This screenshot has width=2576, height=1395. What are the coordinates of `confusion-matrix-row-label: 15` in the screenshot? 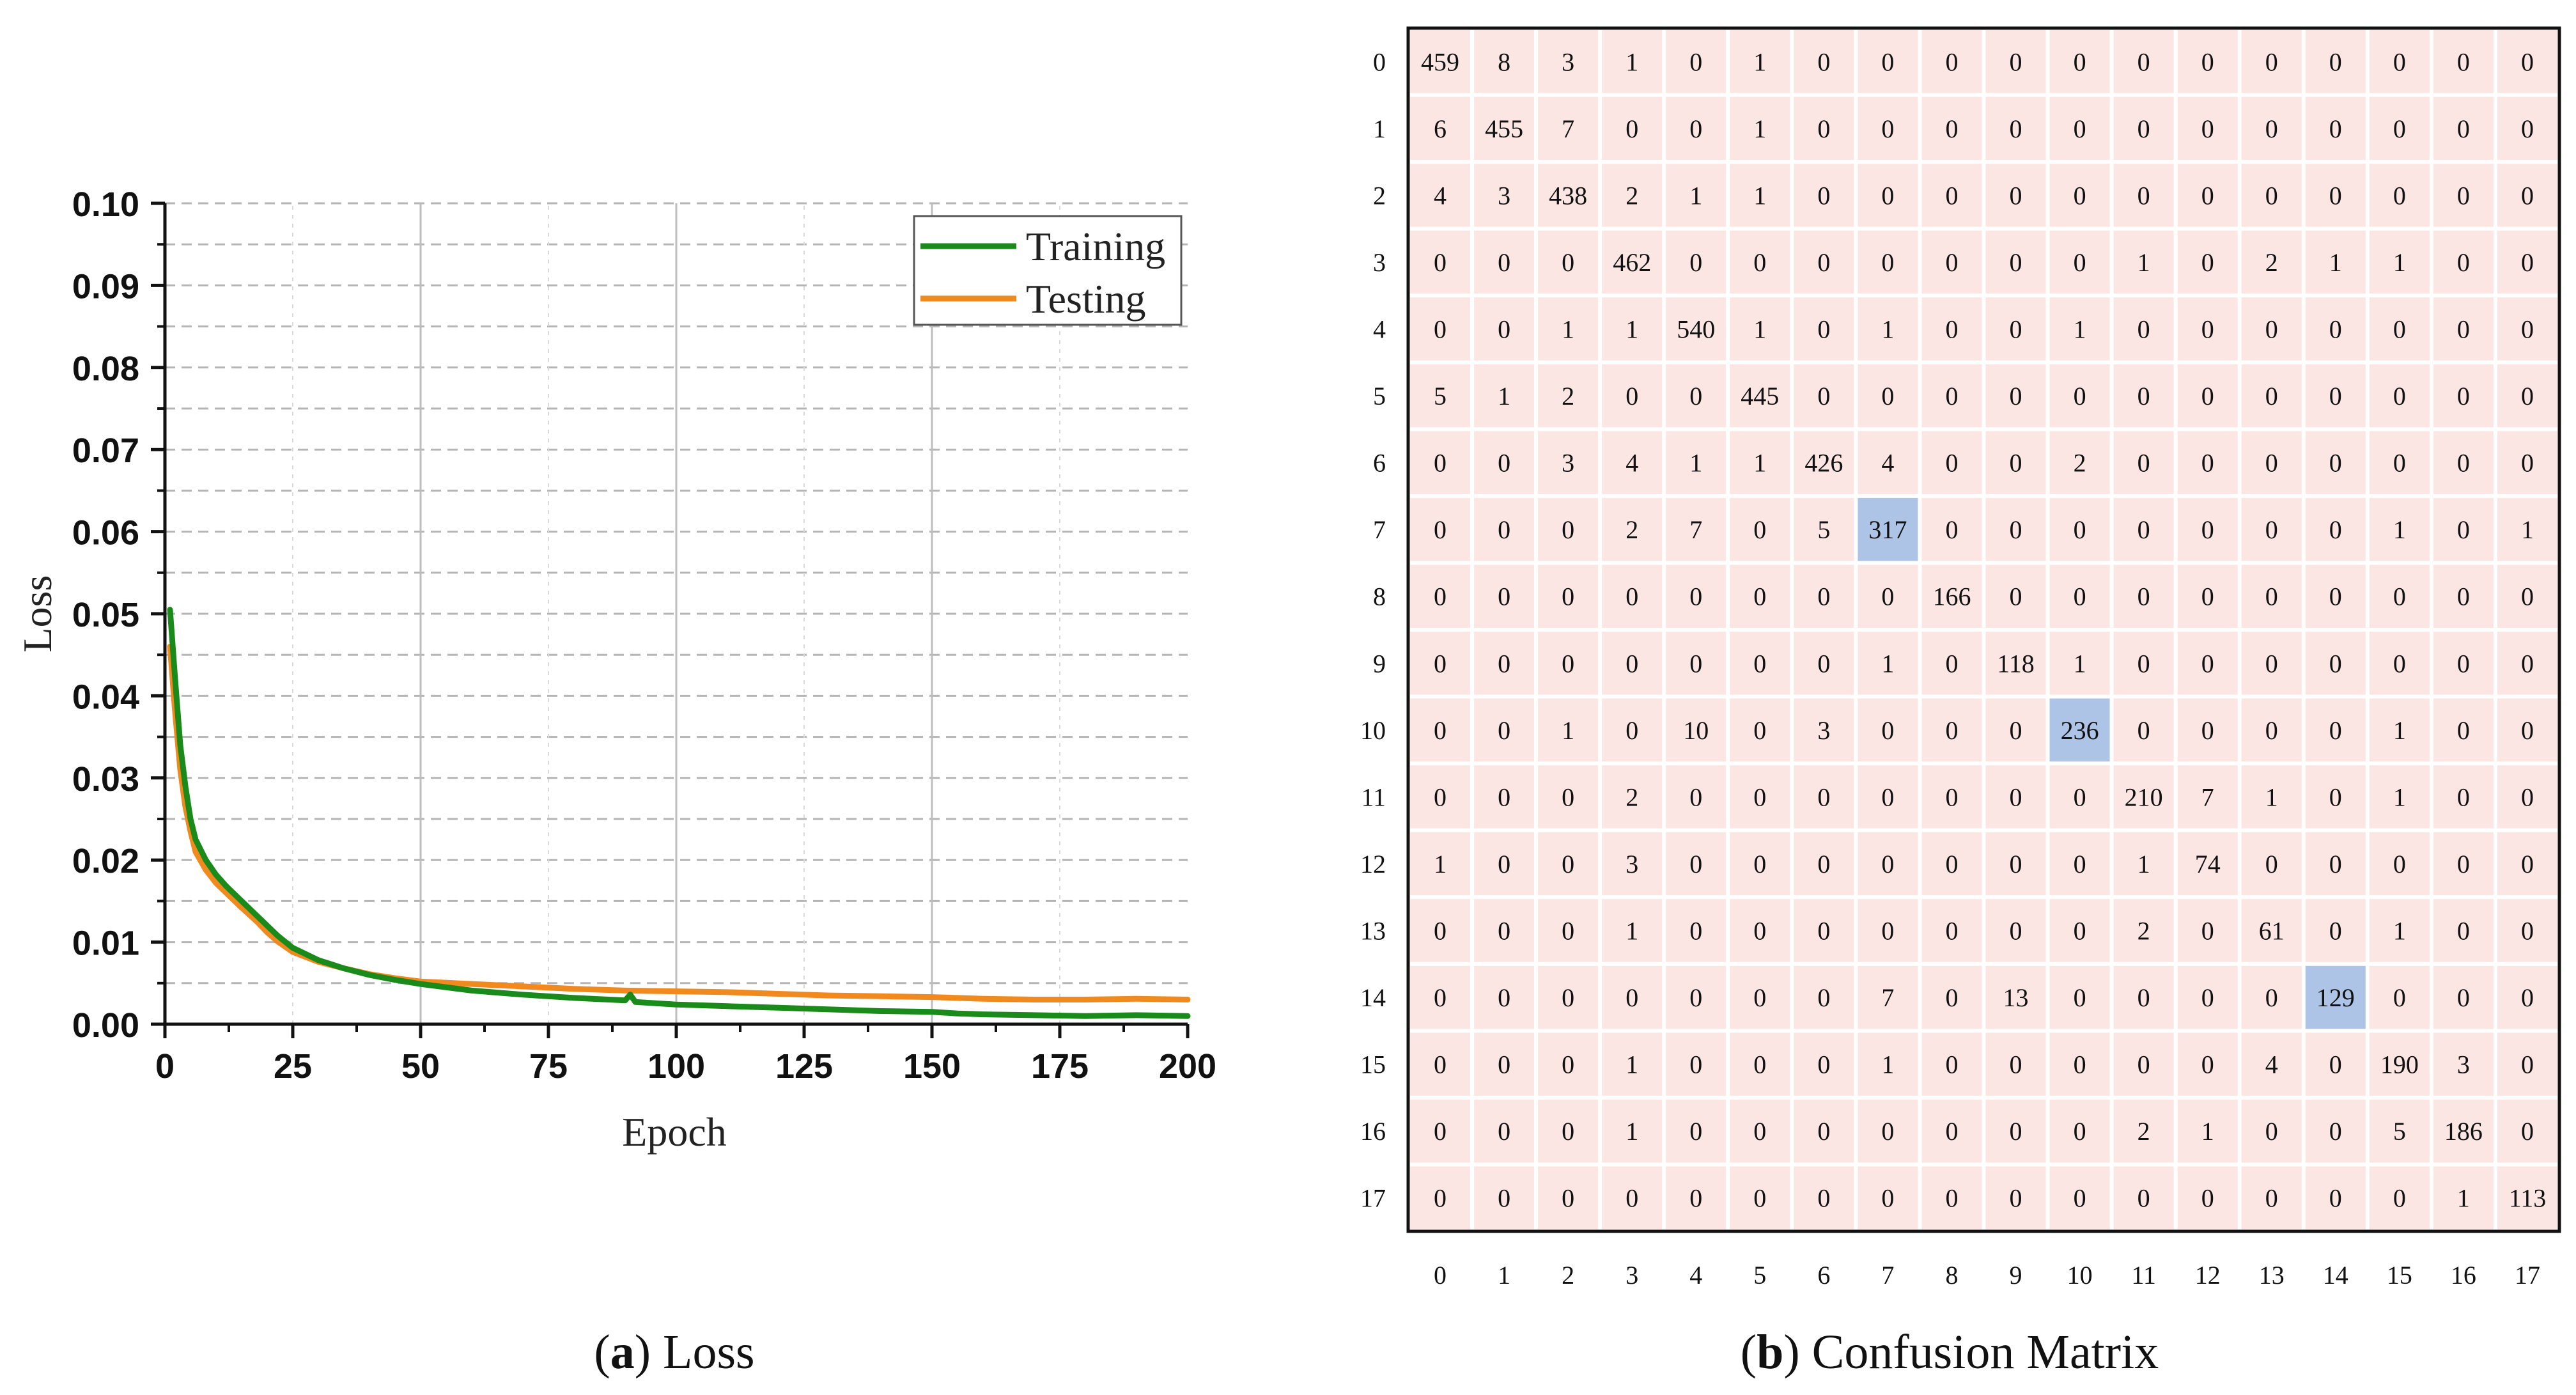 It's located at (1373, 1064).